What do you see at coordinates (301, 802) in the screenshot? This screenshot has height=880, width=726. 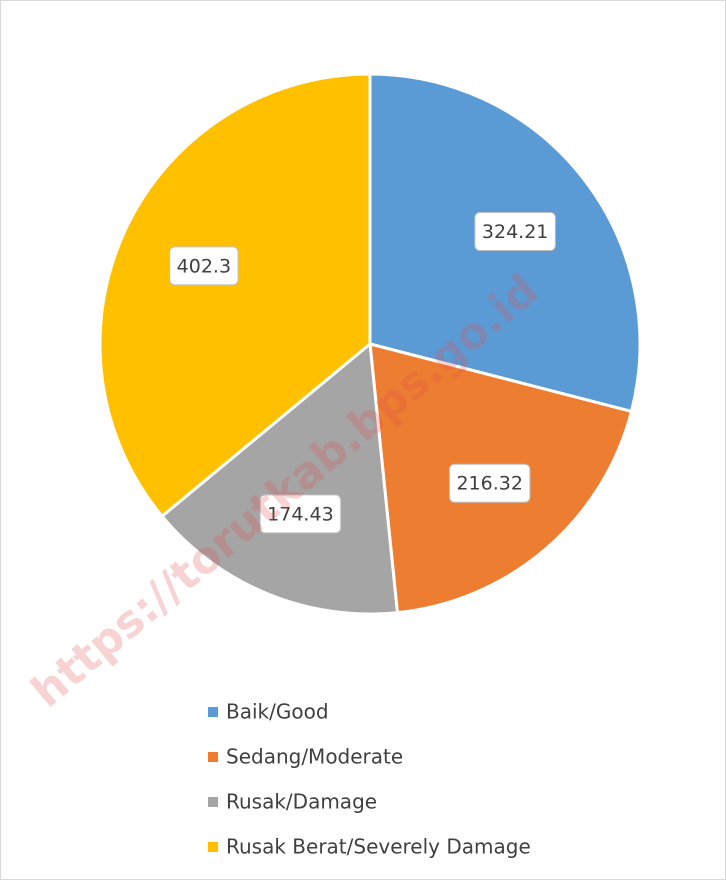 I see `legend-label: Rusak/Damage` at bounding box center [301, 802].